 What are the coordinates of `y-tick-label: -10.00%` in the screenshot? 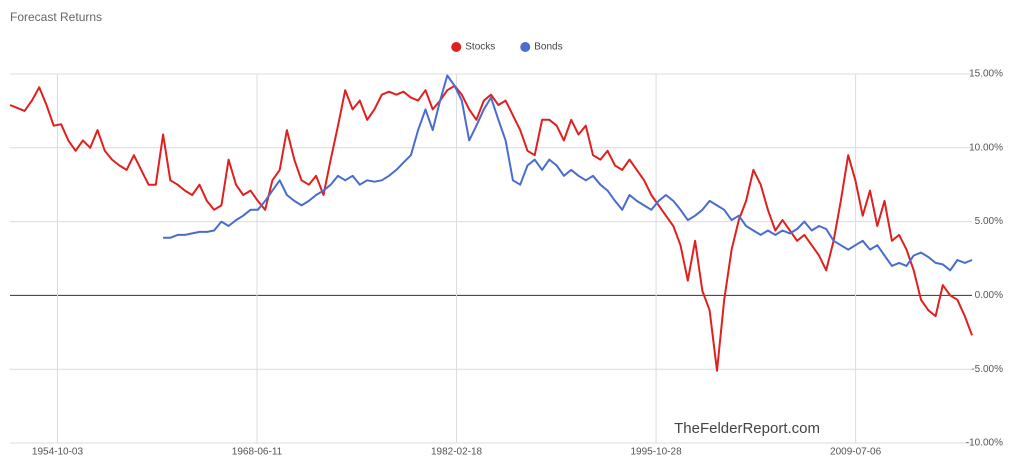 It's located at (984, 443).